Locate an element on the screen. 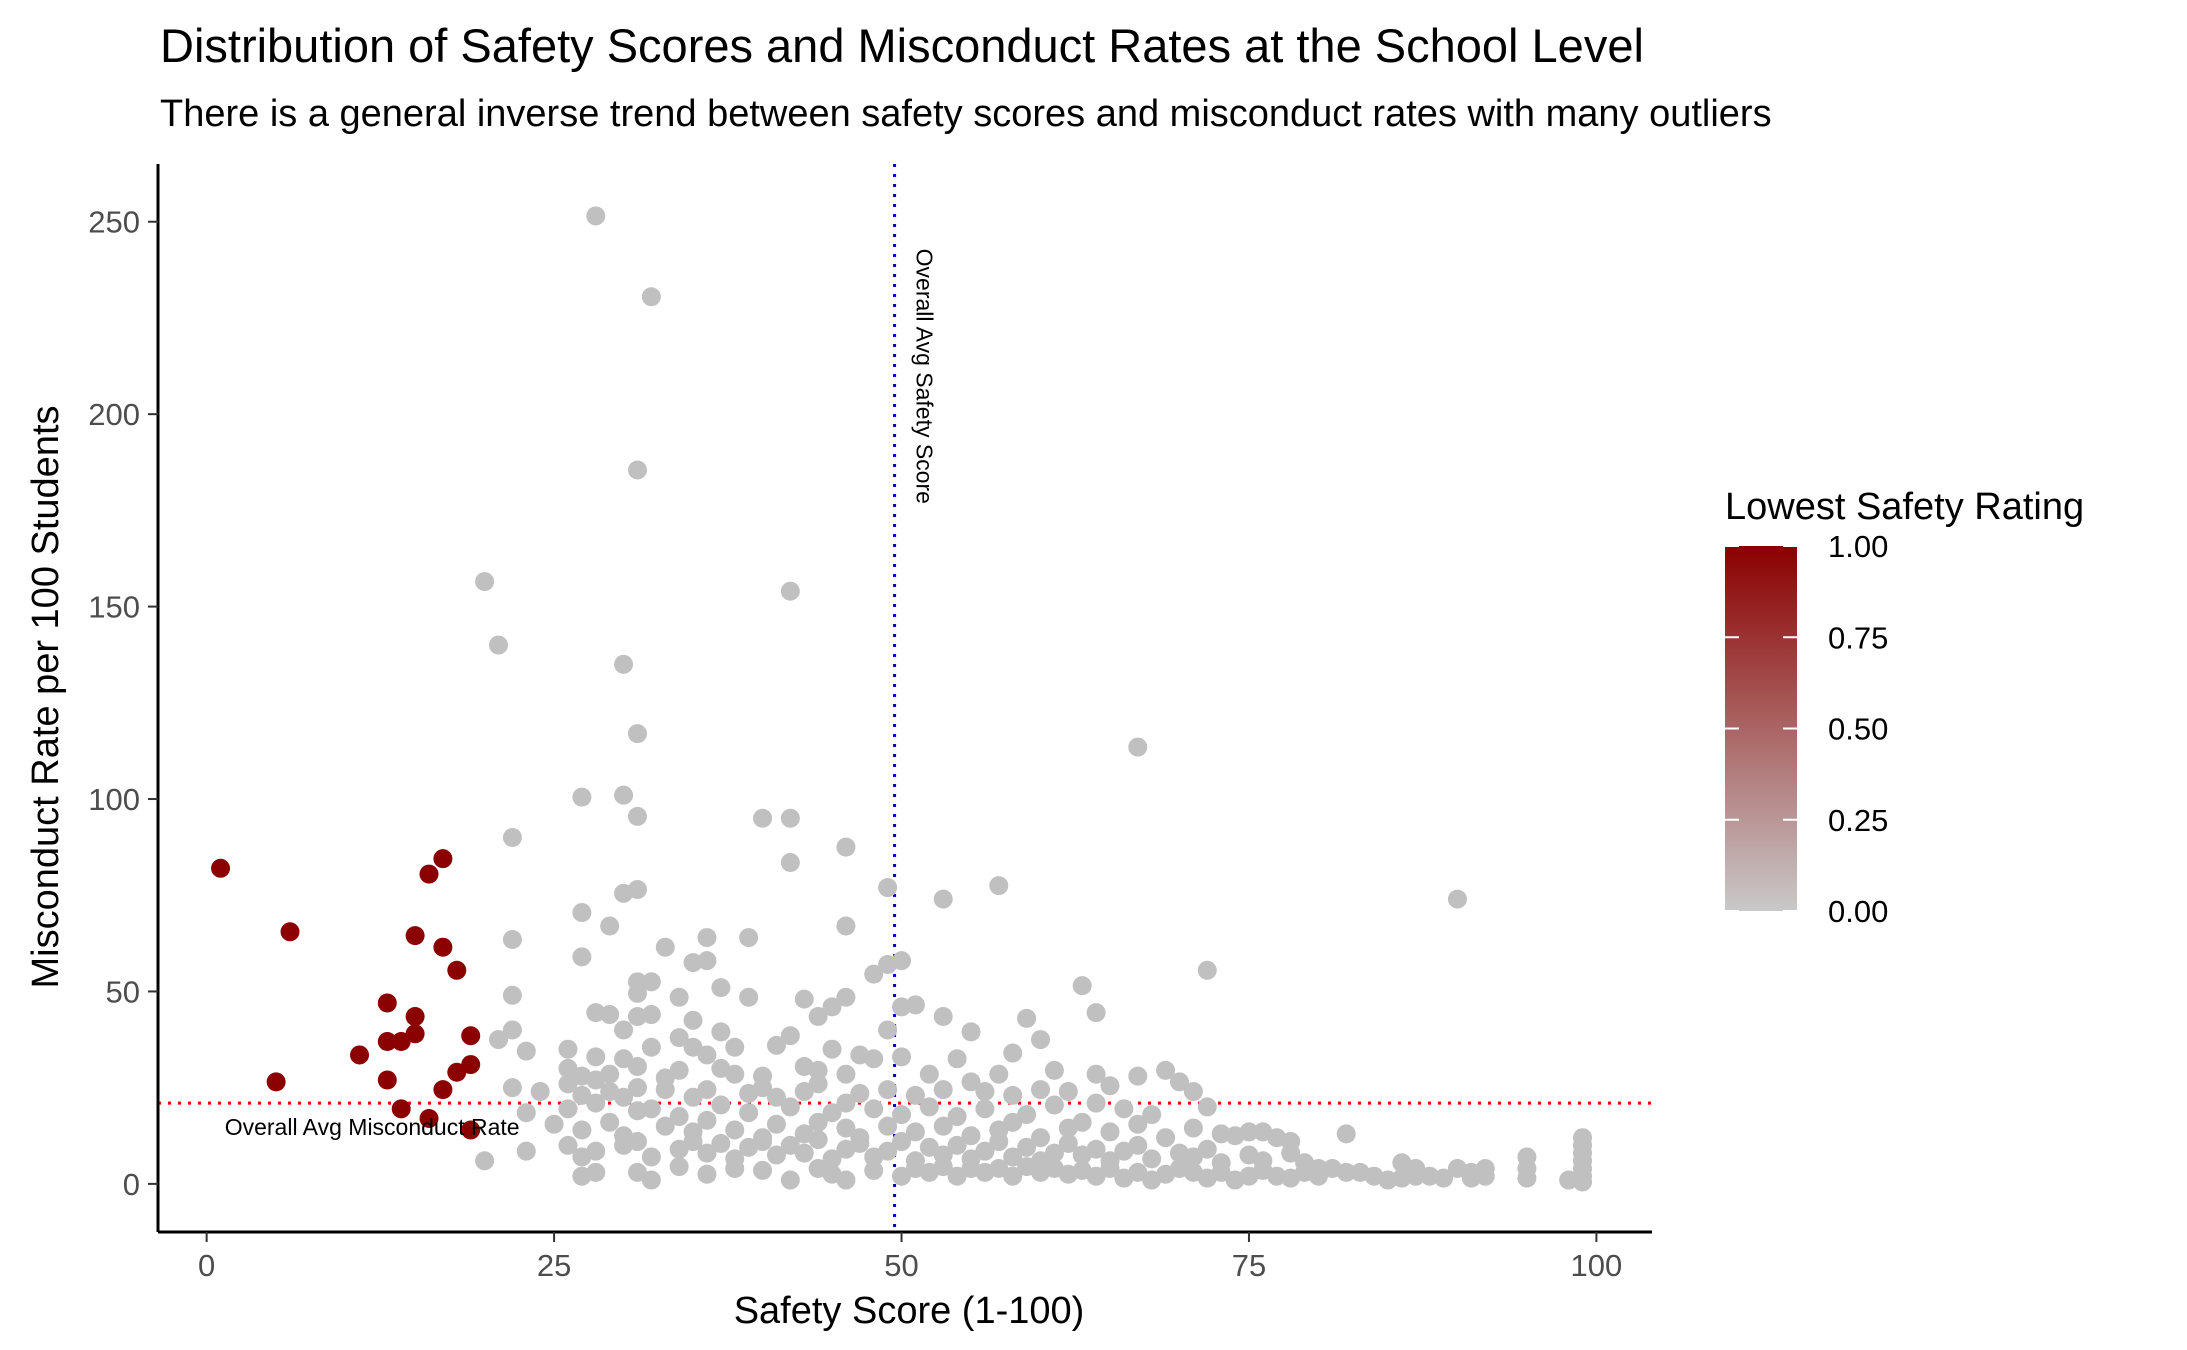 The image size is (2187, 1350). legend-tick-label: 0.75 is located at coordinates (1858, 637).